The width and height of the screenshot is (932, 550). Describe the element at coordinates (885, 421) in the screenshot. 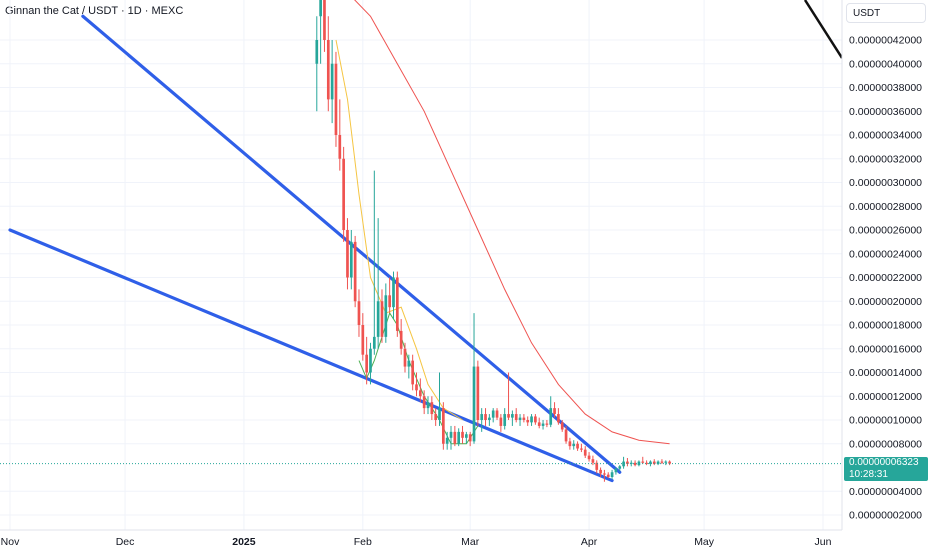

I see `y-tick-label: 0.00000010000` at that location.